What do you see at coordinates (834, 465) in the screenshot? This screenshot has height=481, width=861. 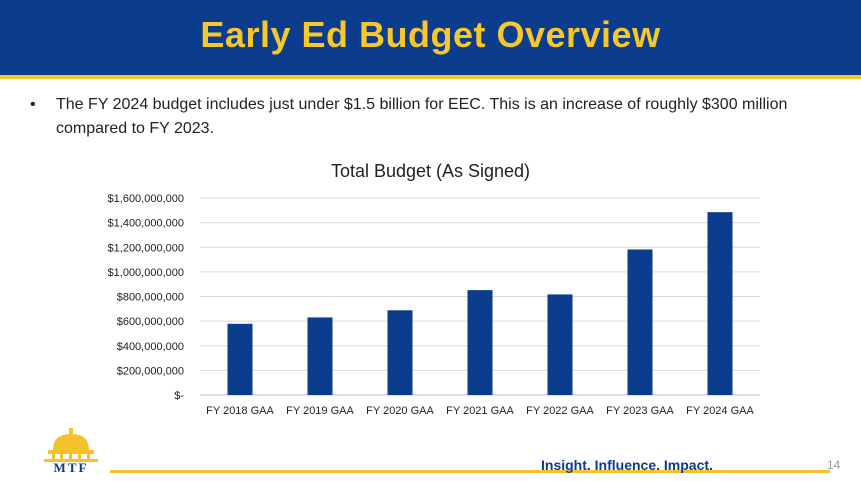 I see `page-number: 14` at bounding box center [834, 465].